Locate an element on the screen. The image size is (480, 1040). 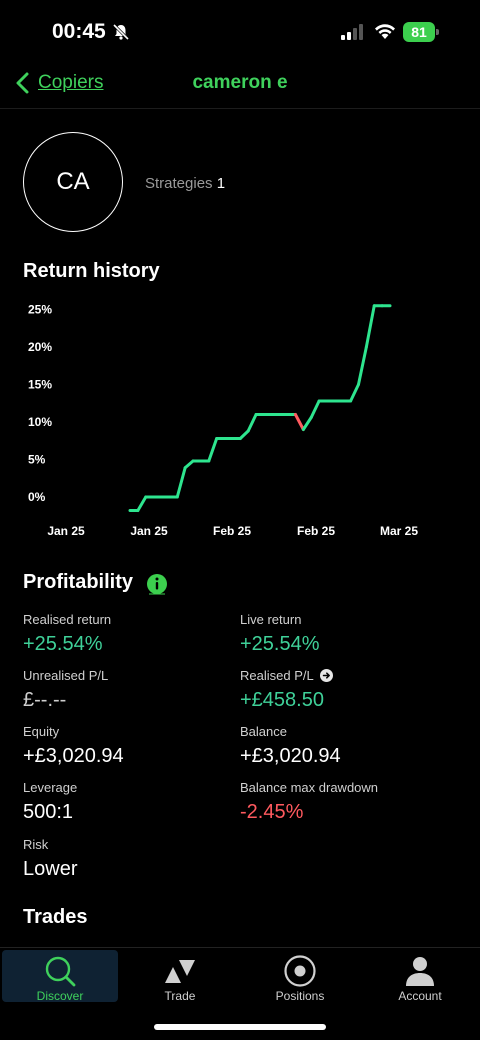
y-tick-label: 5% is located at coordinates (37, 460).